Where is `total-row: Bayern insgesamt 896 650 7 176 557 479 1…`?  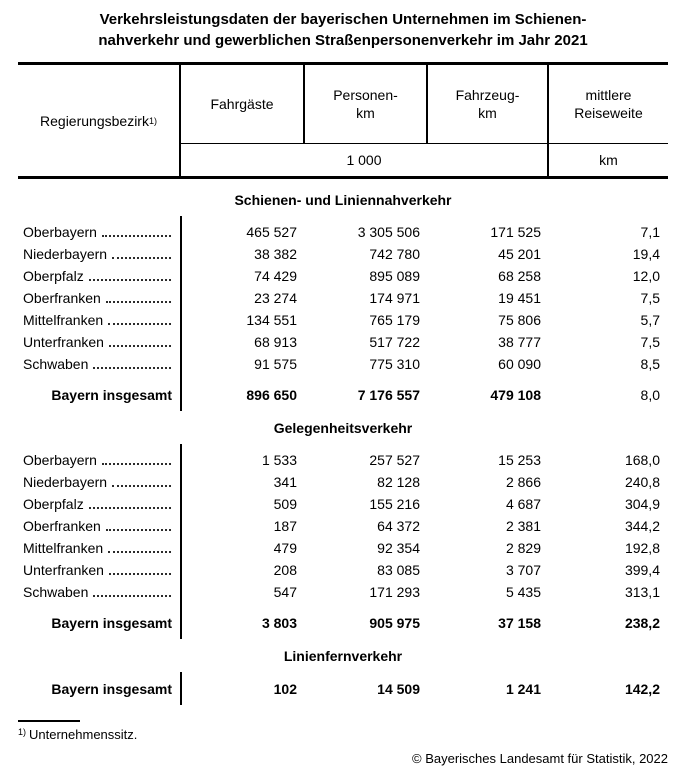 total-row: Bayern insgesamt 896 650 7 176 557 479 1… is located at coordinates (343, 395).